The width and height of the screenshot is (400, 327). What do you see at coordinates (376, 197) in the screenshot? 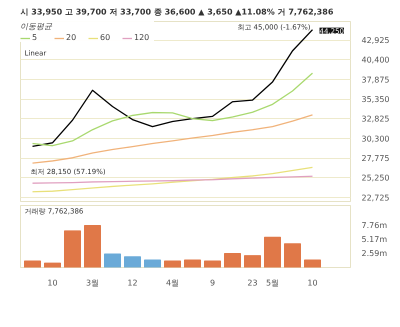
I see `y-tick-label: 22,725` at bounding box center [376, 197].